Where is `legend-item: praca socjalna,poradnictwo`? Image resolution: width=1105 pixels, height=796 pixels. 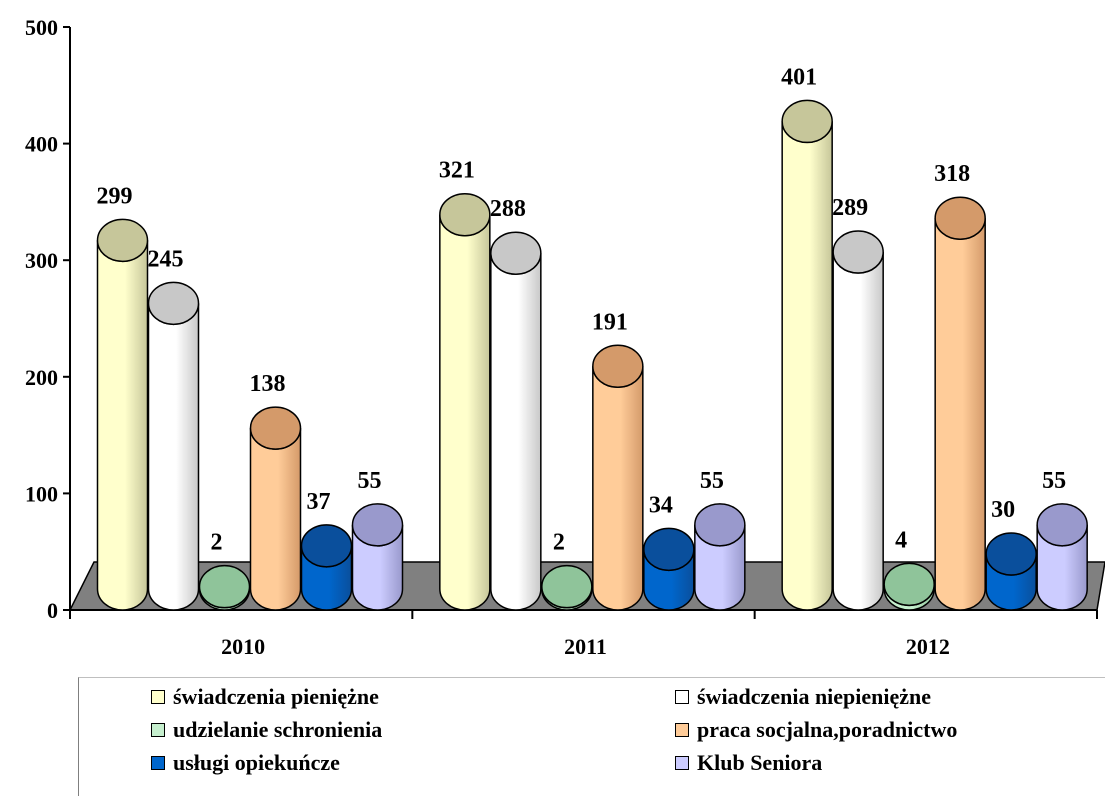 legend-item: praca socjalna,poradnictwo is located at coordinates (816, 730).